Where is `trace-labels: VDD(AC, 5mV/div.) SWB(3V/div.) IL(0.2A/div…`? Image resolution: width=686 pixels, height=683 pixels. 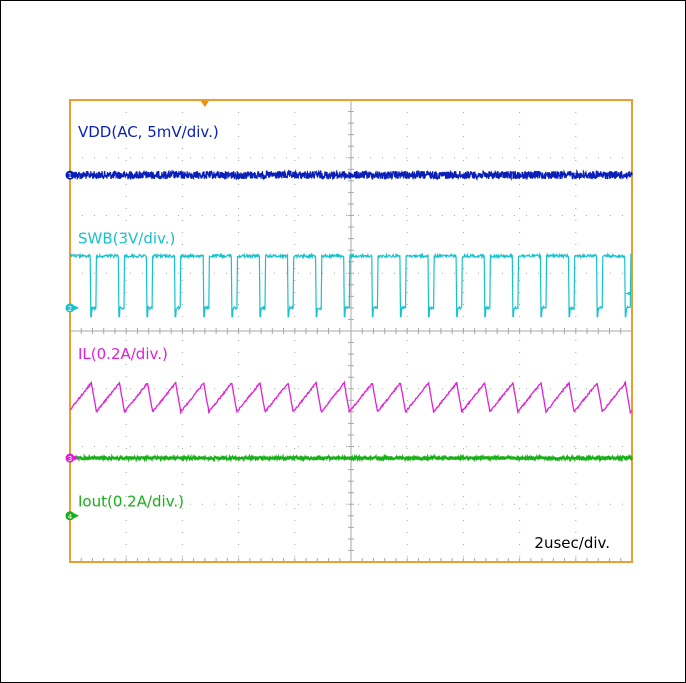 trace-labels: VDD(AC, 5mV/div.) SWB(3V/div.) IL(0.2A/div… is located at coordinates (148, 317).